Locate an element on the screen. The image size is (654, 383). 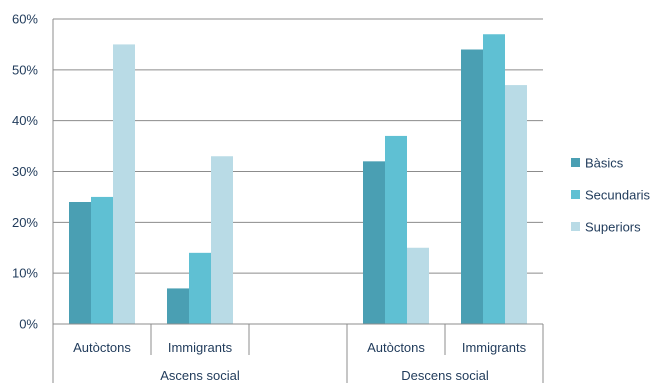
legend: Bàsics Secundaris Superiors is located at coordinates (611, 195).